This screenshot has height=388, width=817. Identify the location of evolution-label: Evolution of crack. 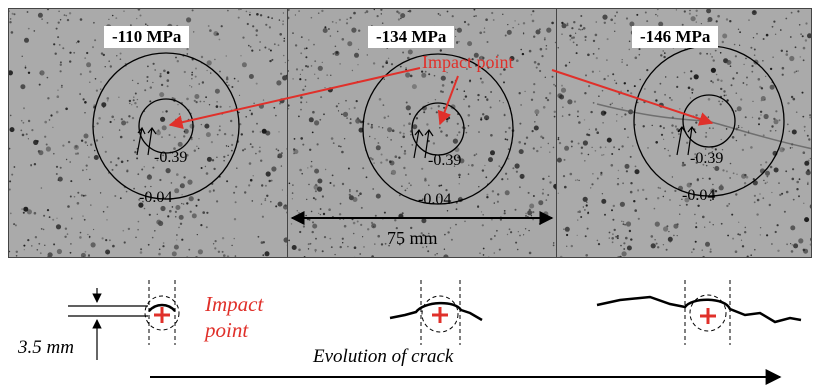
(383, 356).